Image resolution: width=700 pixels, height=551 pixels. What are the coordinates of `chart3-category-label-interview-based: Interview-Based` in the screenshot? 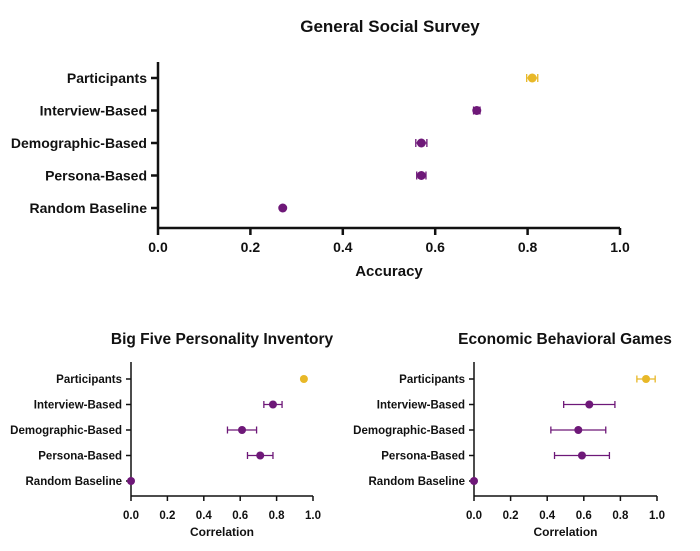 It's located at (421, 406).